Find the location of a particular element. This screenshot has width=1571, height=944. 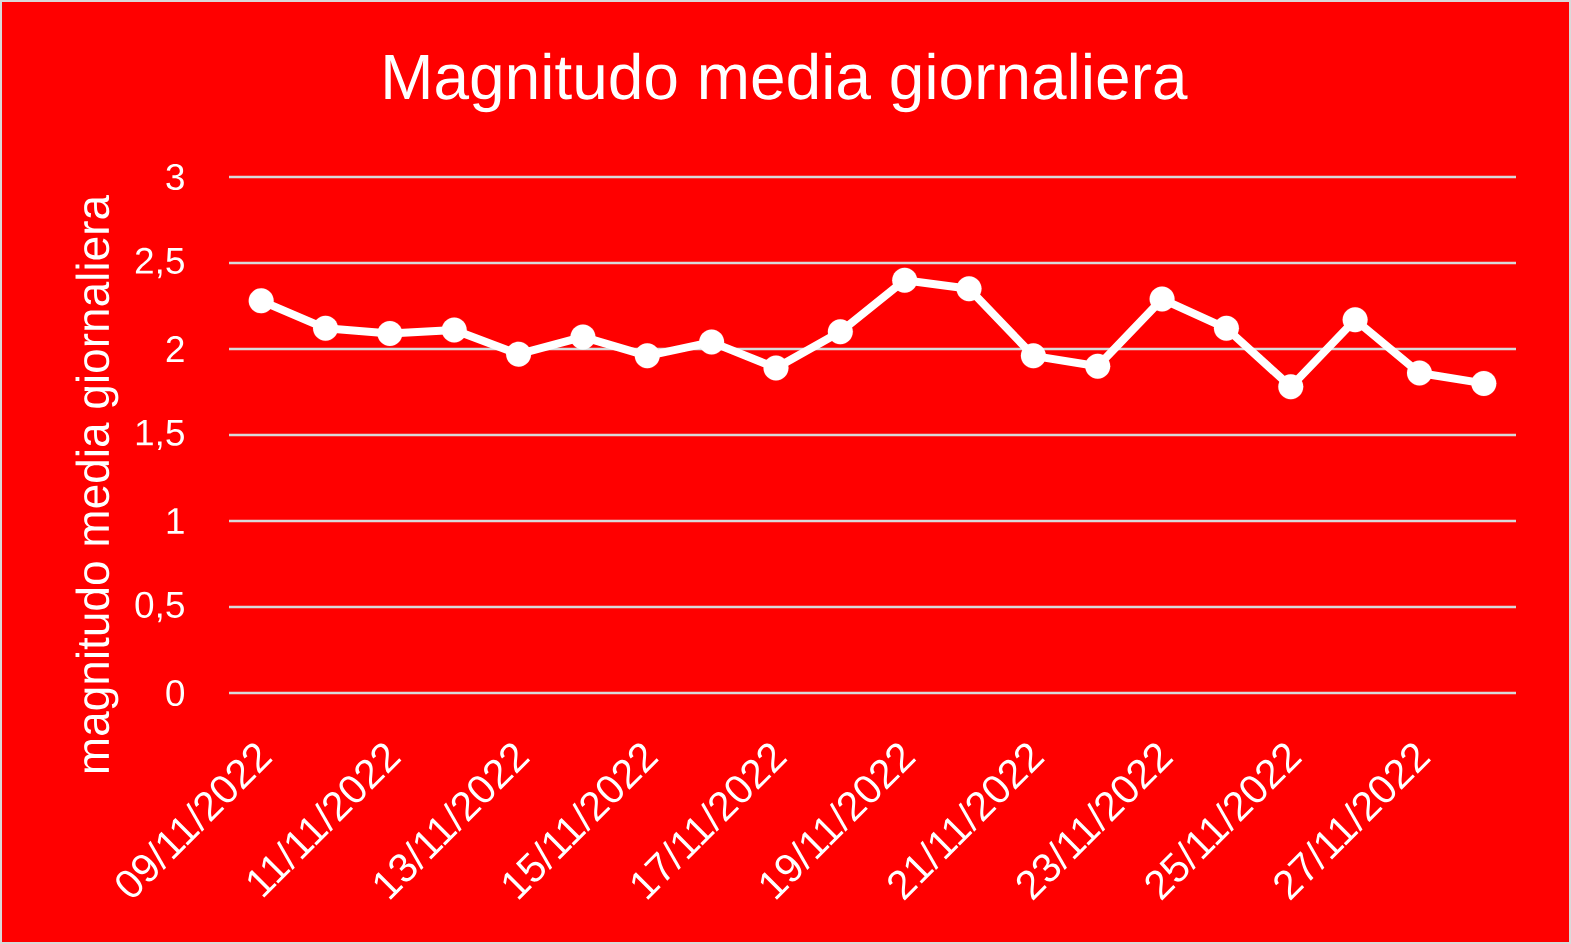

y-tick-label: 1 is located at coordinates (175, 521).